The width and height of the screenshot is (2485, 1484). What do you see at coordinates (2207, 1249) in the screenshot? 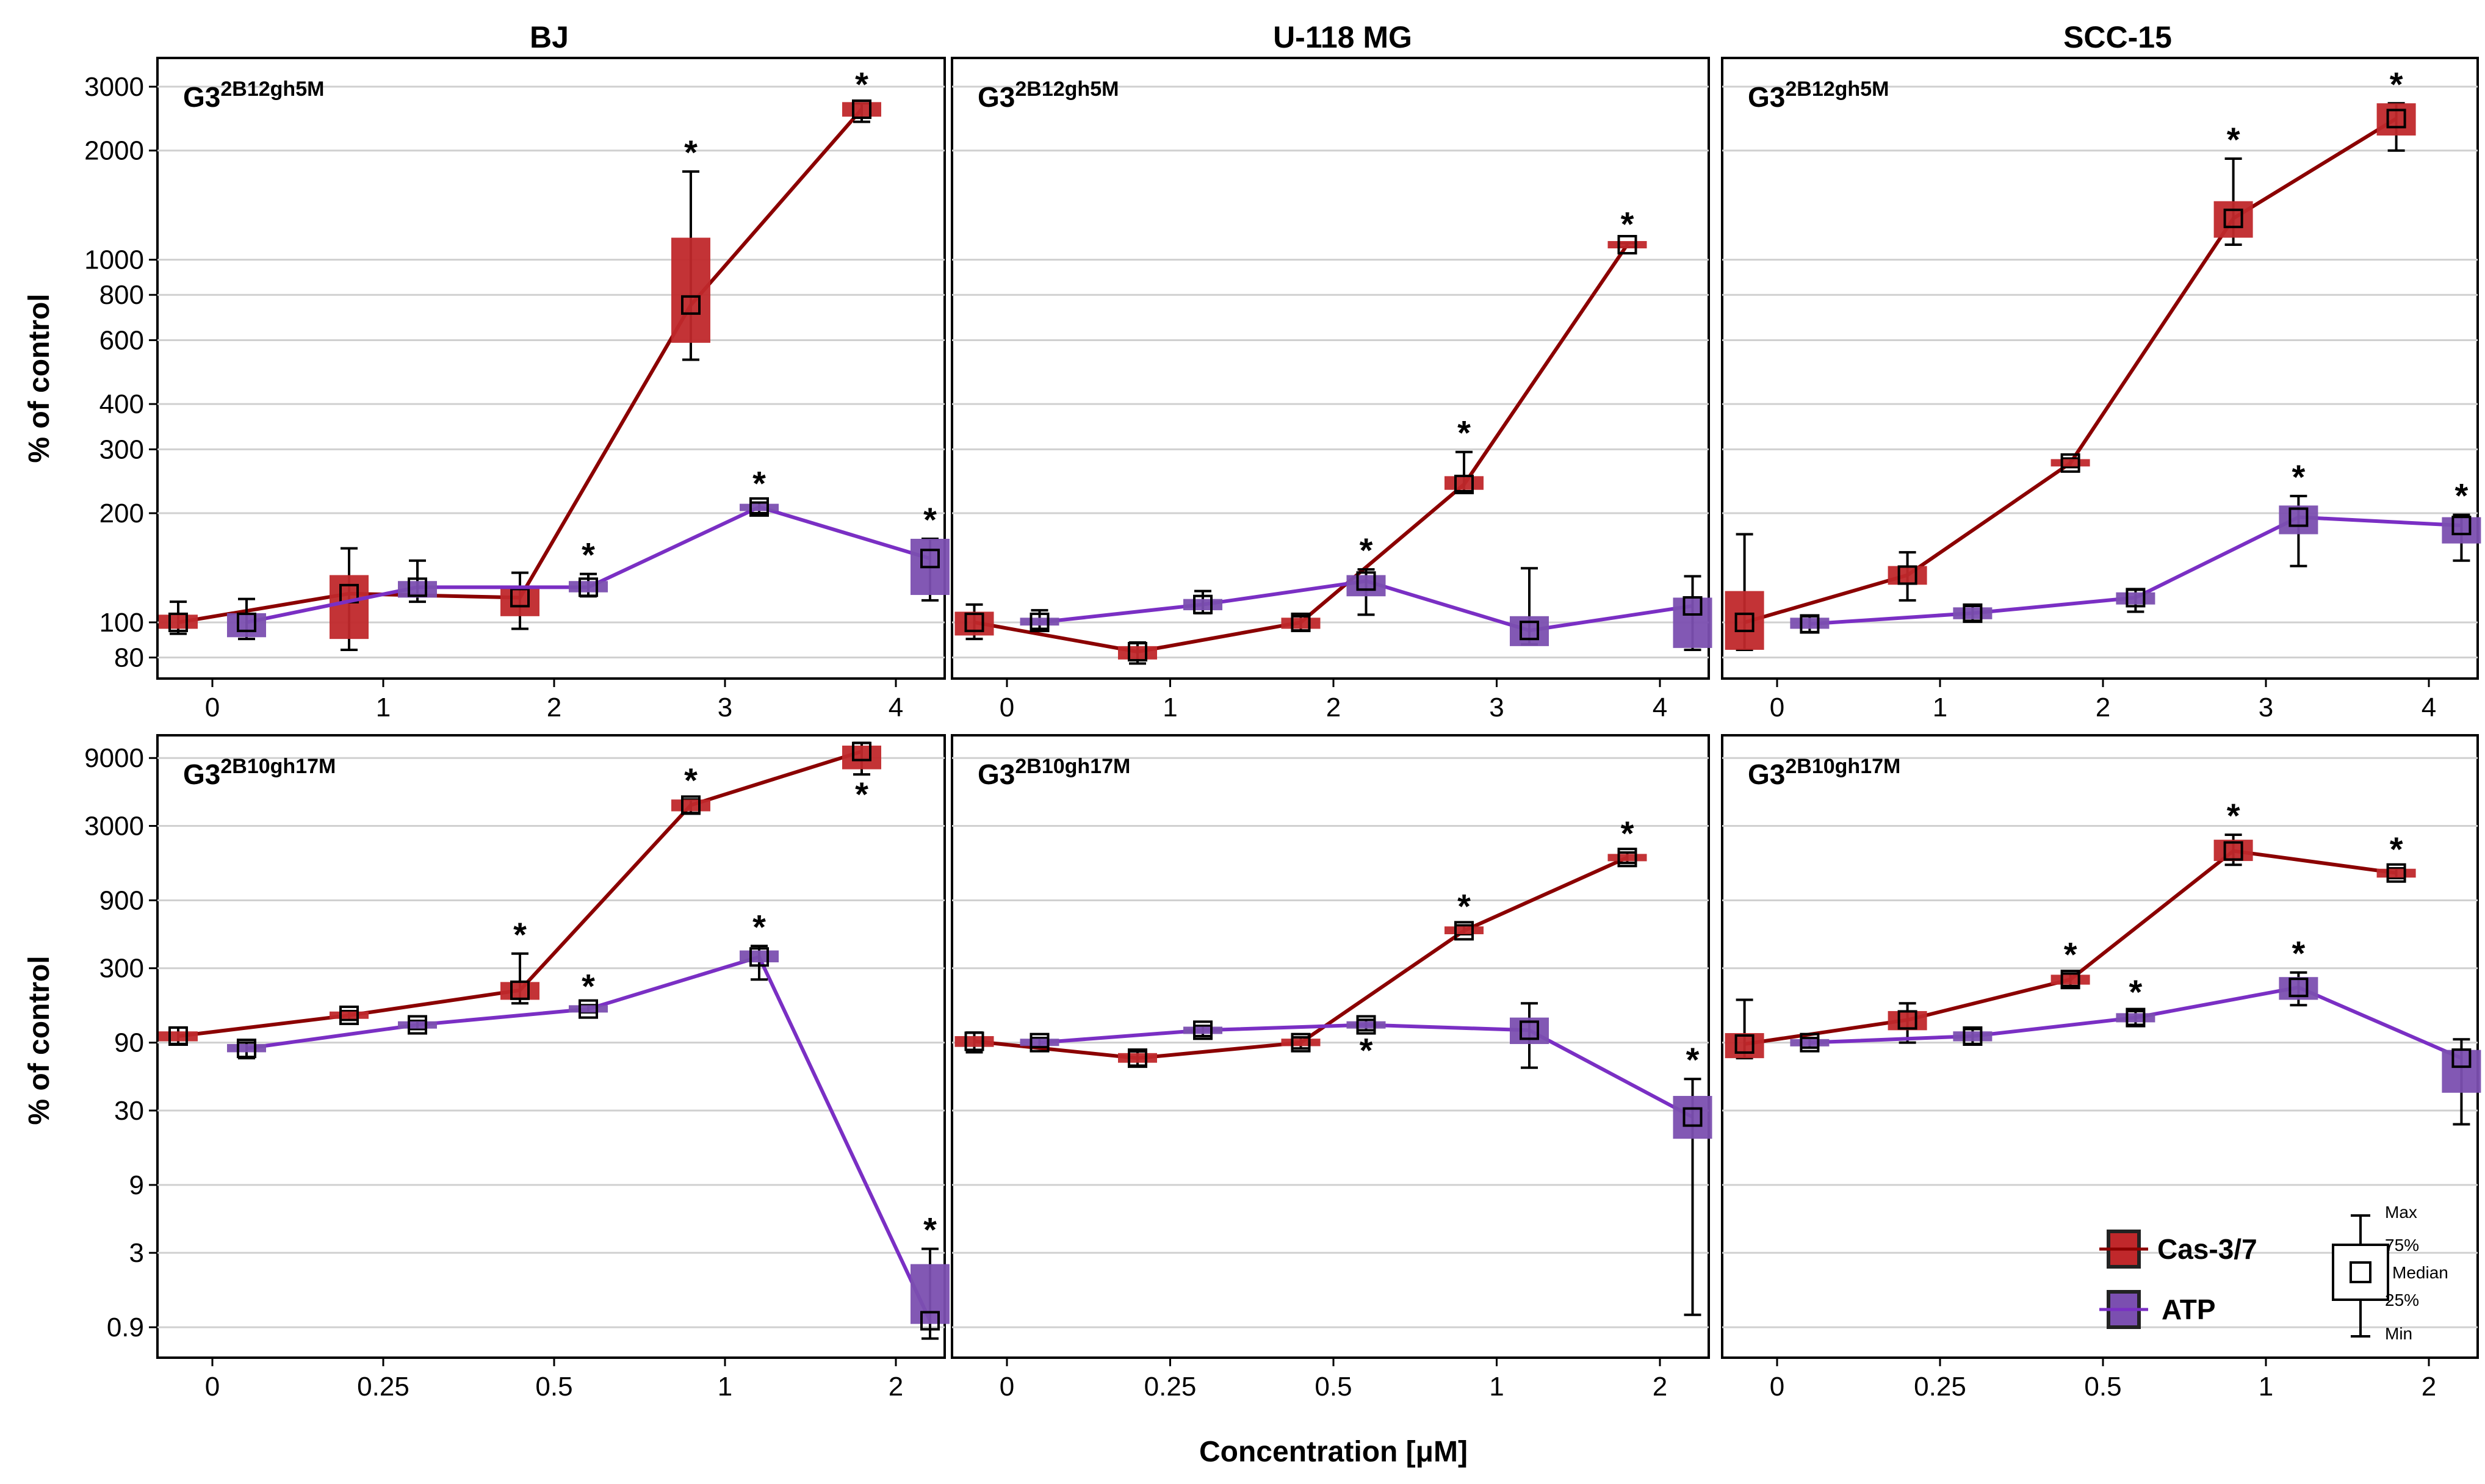
I see `legend-label-cas37: Cas-3/7` at bounding box center [2207, 1249].